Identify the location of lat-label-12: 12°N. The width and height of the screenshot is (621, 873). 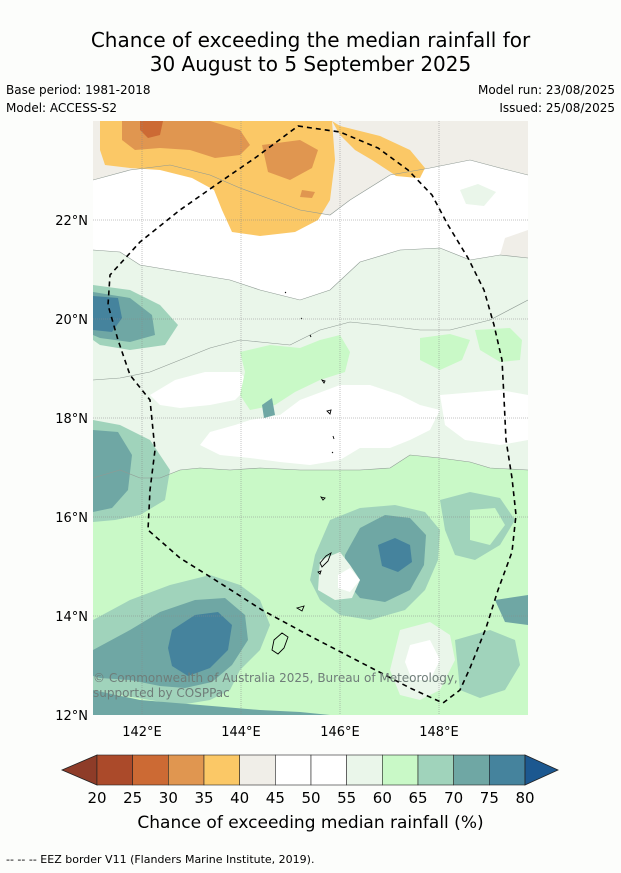
(71, 716).